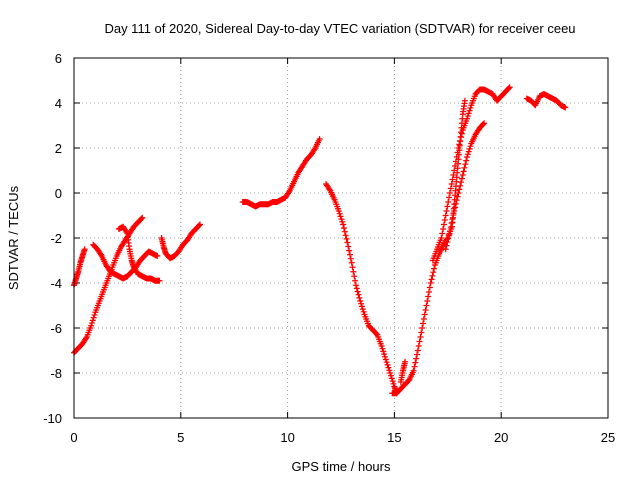 This screenshot has height=480, width=640. I want to click on x-tick-label: 25, so click(608, 437).